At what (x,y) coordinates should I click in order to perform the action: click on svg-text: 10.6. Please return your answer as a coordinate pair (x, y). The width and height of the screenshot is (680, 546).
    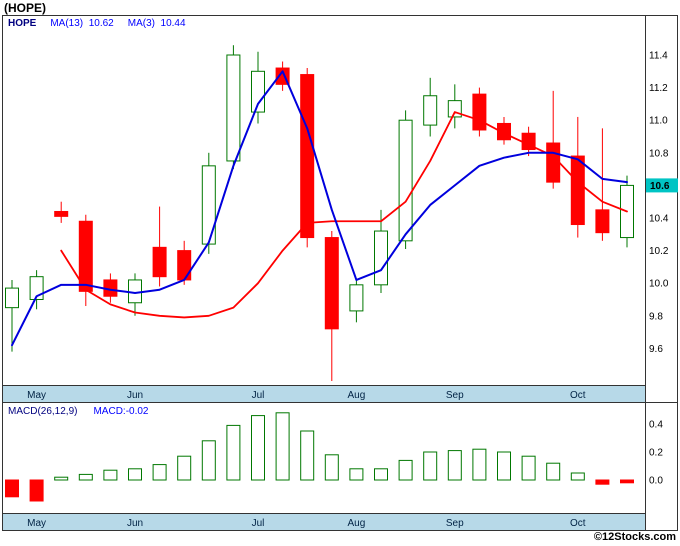
    Looking at the image, I should click on (660, 186).